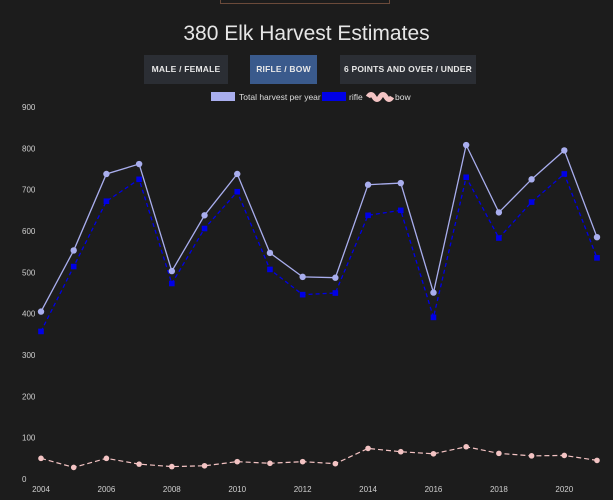 The image size is (613, 500). I want to click on y-tick-label: 900, so click(29, 107).